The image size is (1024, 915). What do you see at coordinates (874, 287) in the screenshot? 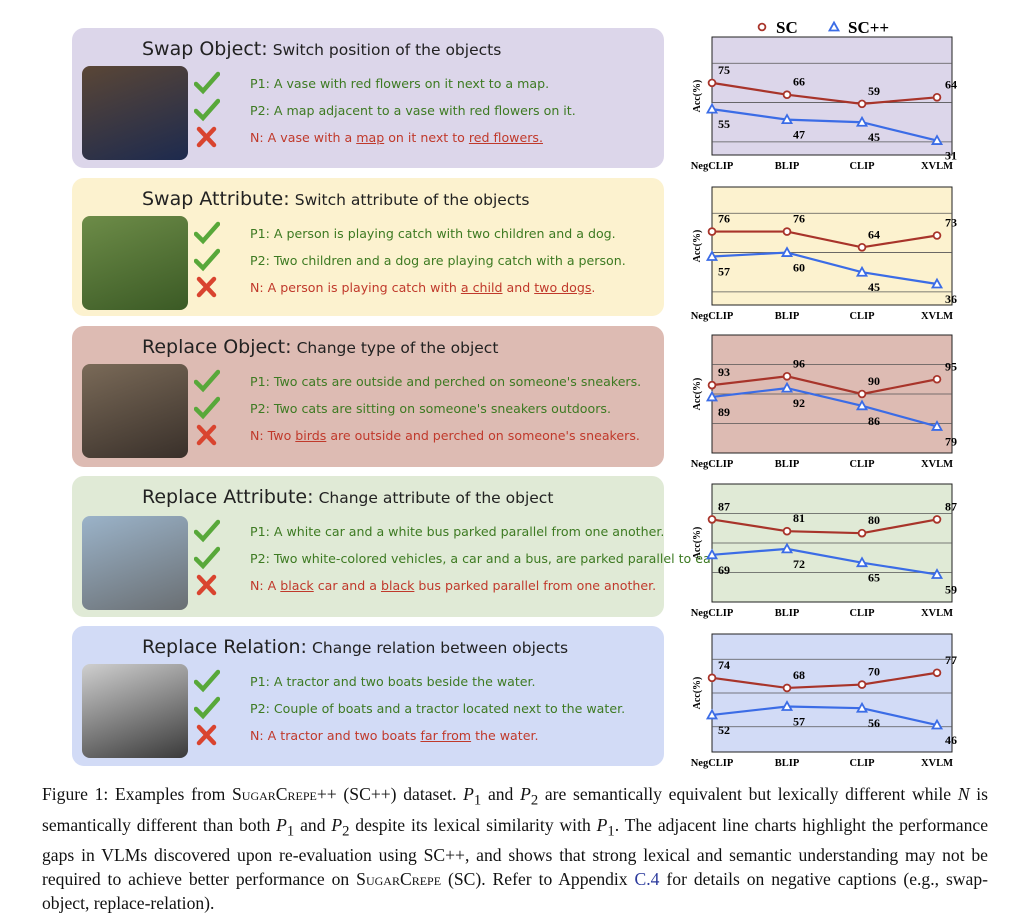
I see `value-label: 45` at bounding box center [874, 287].